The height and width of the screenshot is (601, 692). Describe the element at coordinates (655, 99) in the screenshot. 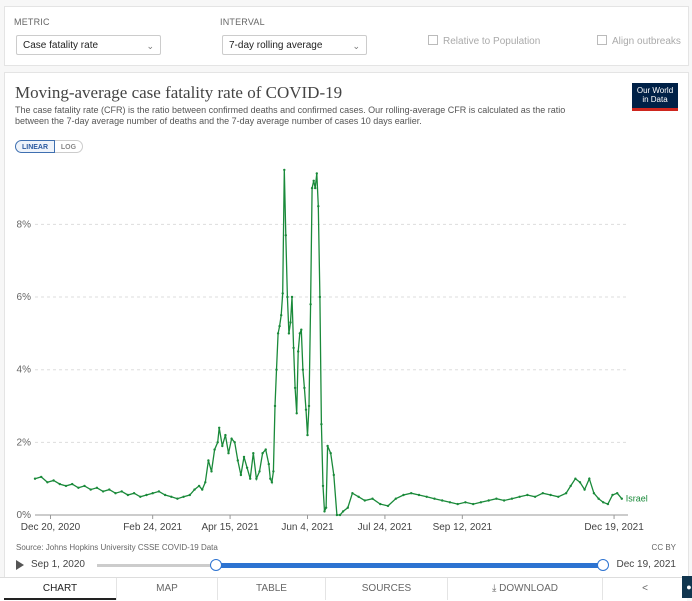

I see `logo-line2: in Data` at that location.